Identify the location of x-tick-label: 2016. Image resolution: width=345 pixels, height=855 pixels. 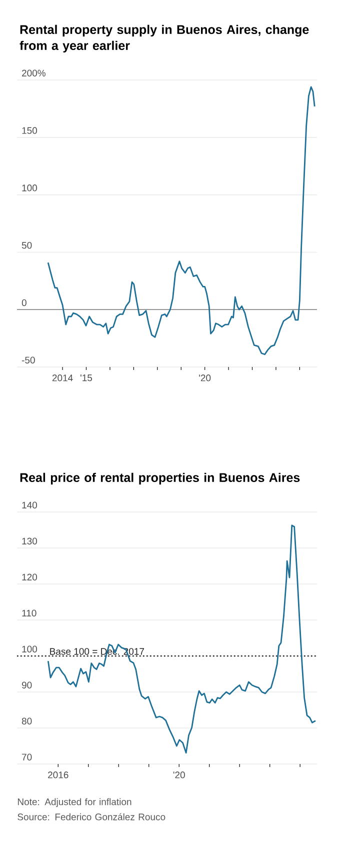
(58, 775).